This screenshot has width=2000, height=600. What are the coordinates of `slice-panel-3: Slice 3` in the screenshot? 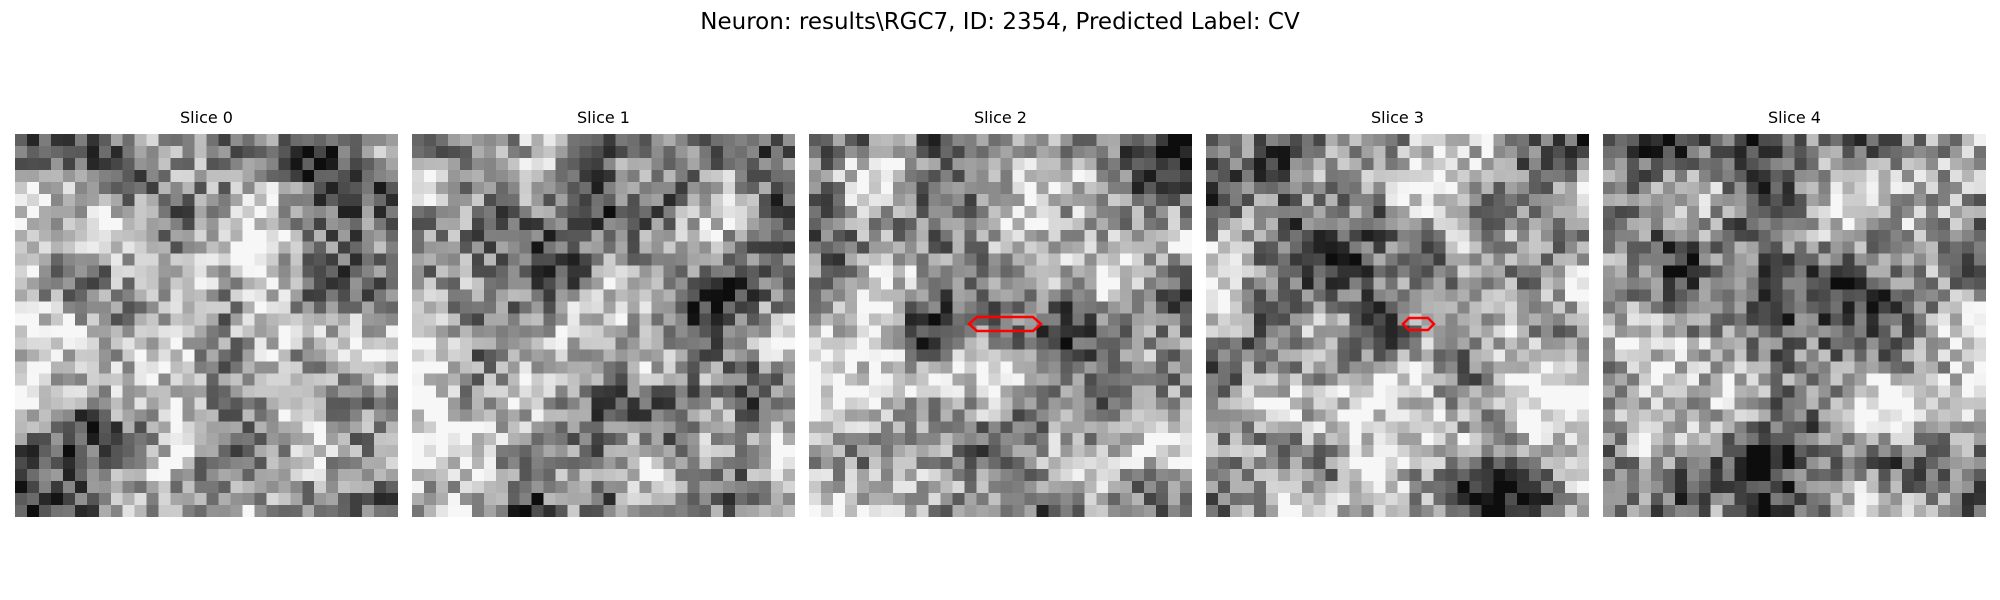 It's located at (1397, 312).